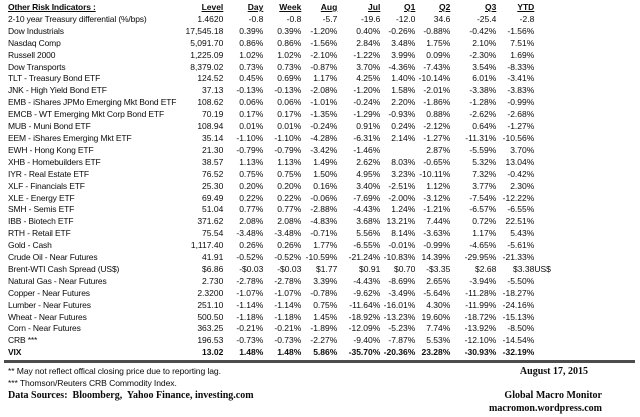  Describe the element at coordinates (527, 18) in the screenshot. I see `change-value: -2.8` at that location.